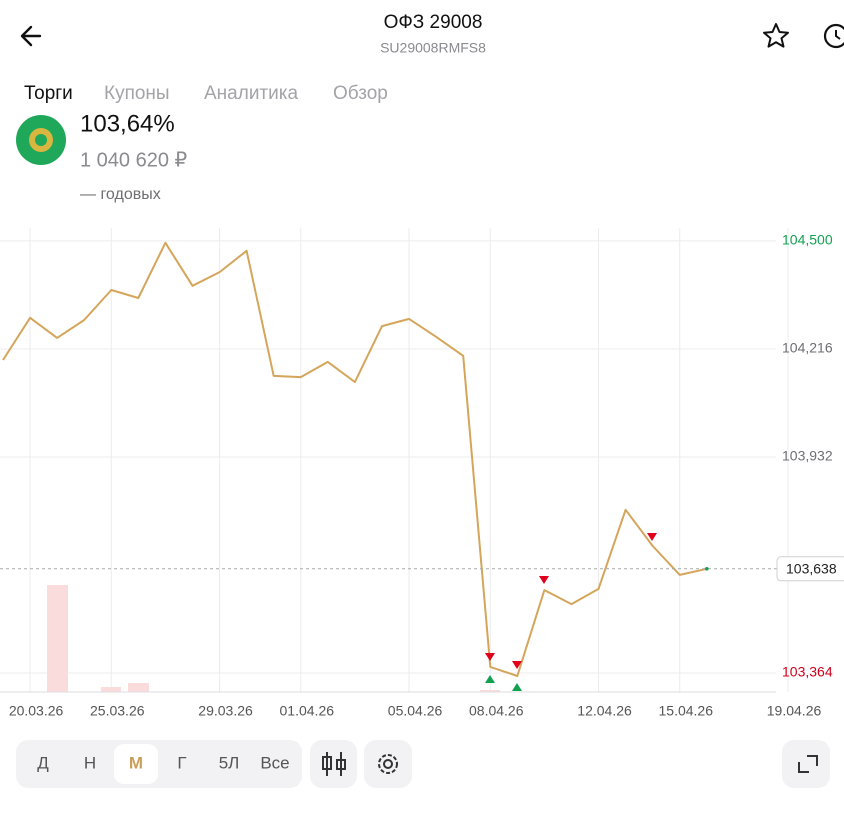  Describe the element at coordinates (360, 93) in the screenshot. I see `tab: Обзор` at that location.